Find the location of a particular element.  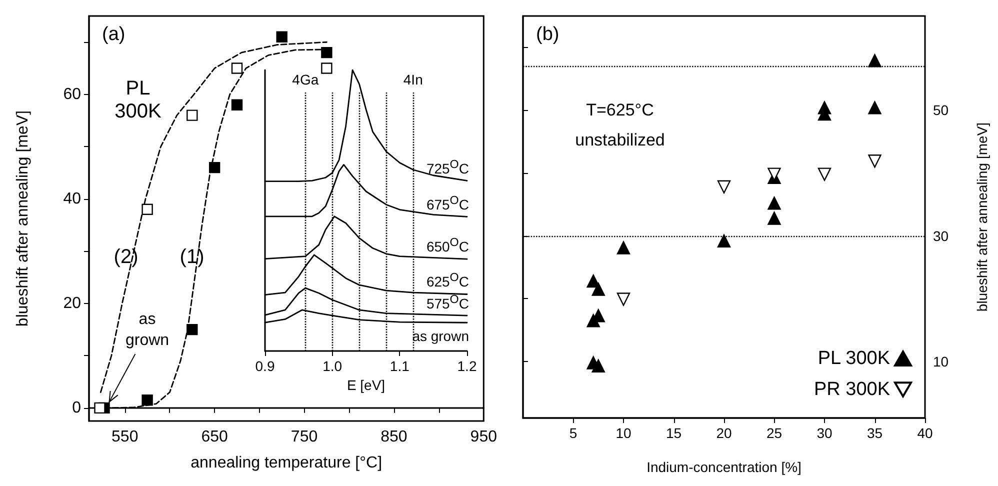

x-tick-label: 750 is located at coordinates (304, 437).